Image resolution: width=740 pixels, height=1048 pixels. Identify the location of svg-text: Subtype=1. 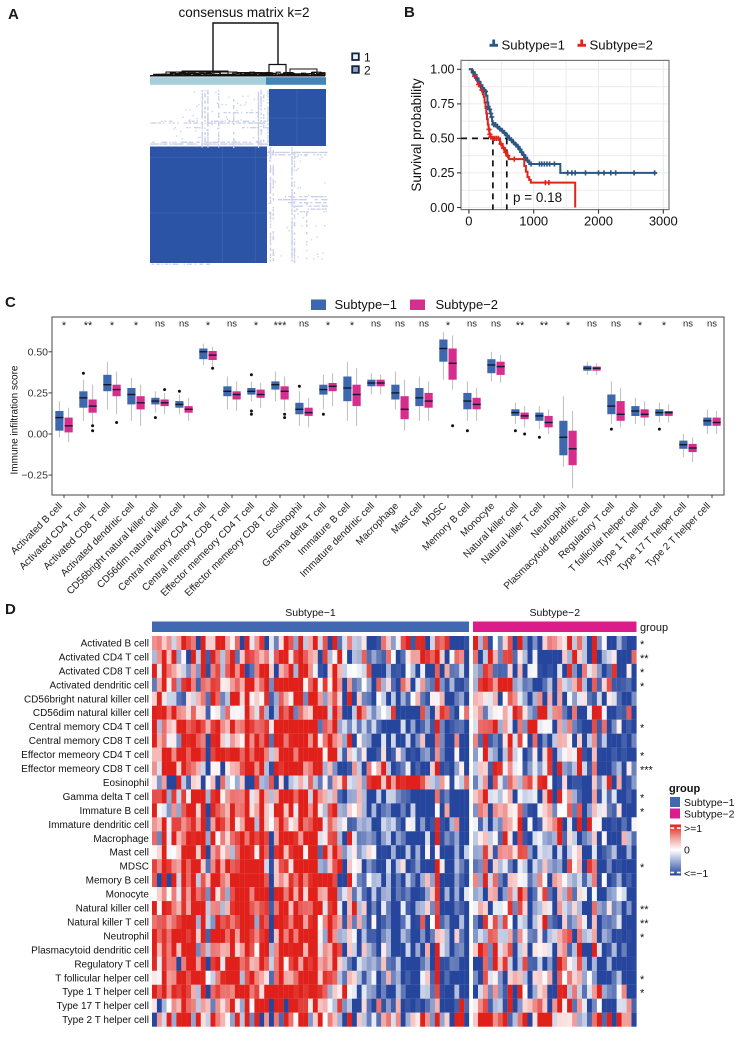
(533, 45).